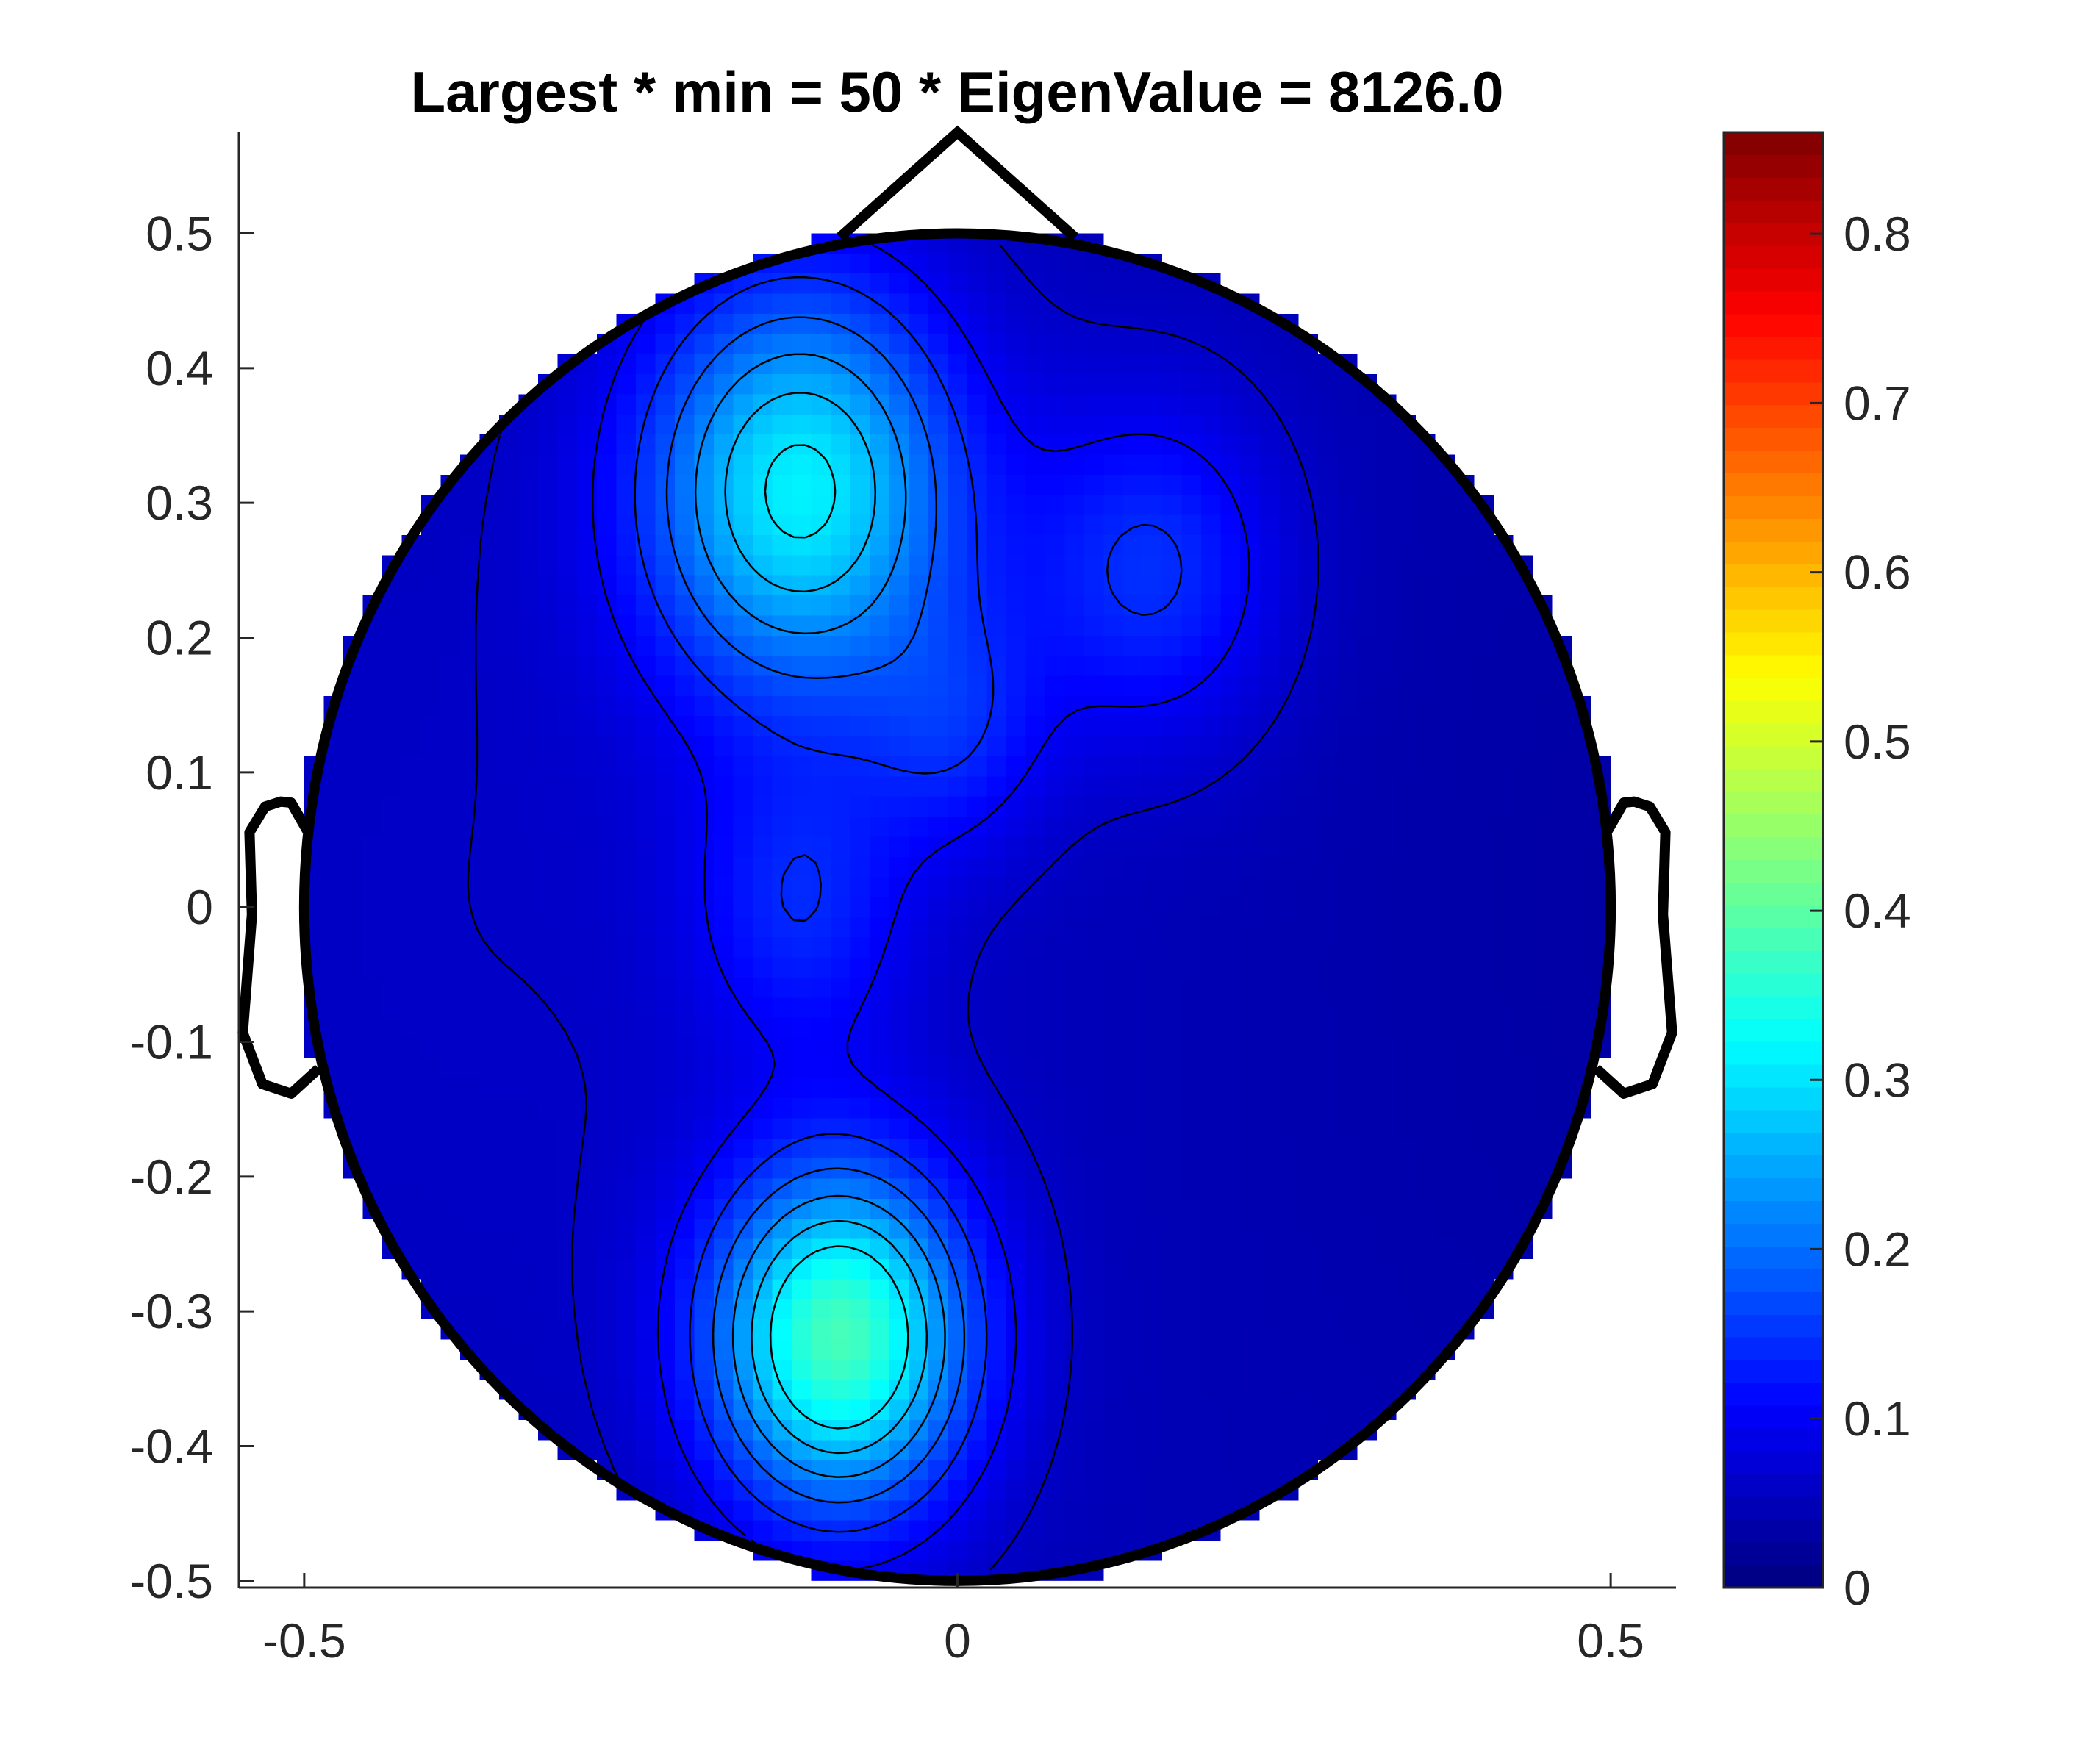 This screenshot has width=2095, height=1764. I want to click on y-tick-label: -0.5, so click(171, 1581).